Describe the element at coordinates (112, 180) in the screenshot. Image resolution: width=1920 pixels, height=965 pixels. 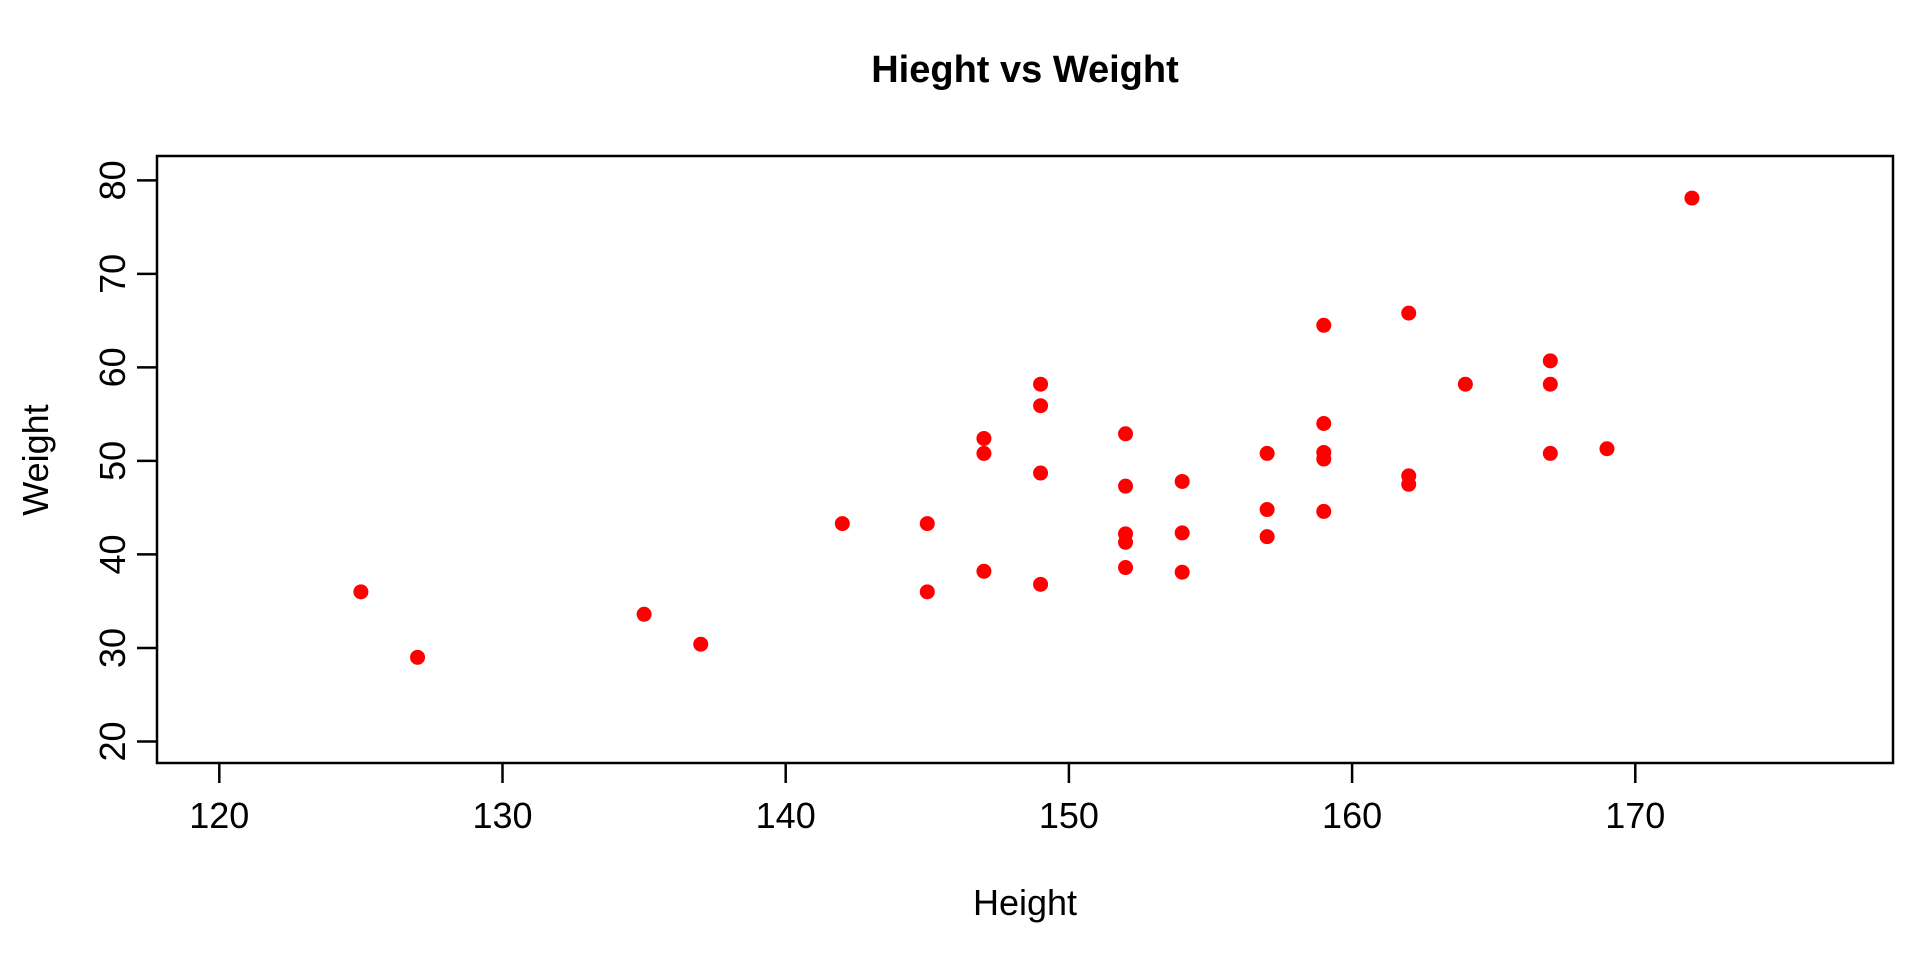
I see `y-tick-label: 80` at that location.